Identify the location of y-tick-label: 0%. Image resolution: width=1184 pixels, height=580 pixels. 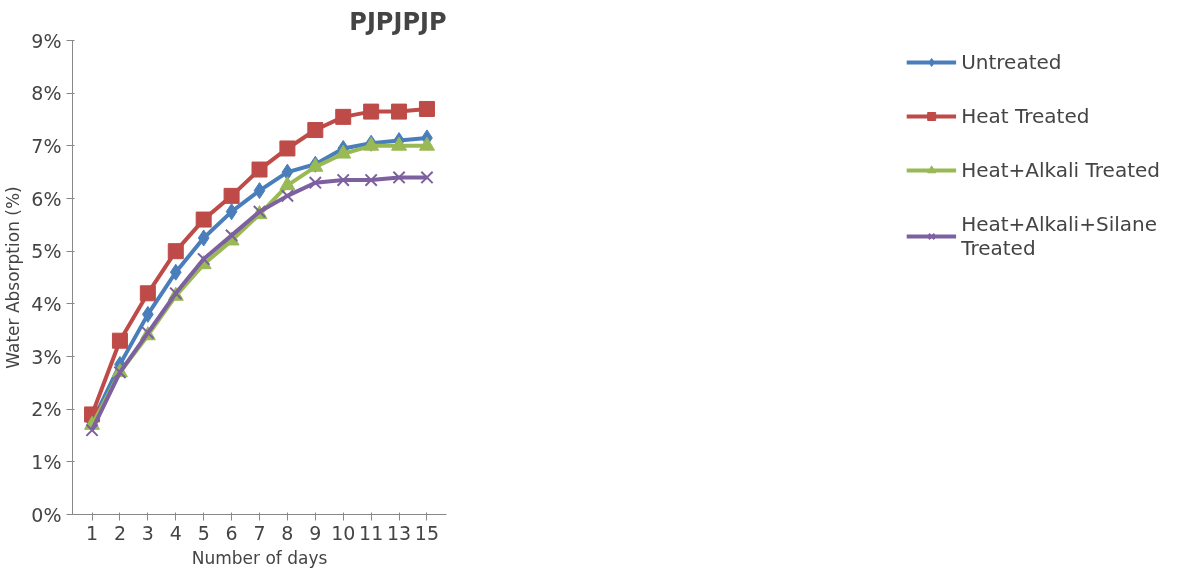
(46, 514).